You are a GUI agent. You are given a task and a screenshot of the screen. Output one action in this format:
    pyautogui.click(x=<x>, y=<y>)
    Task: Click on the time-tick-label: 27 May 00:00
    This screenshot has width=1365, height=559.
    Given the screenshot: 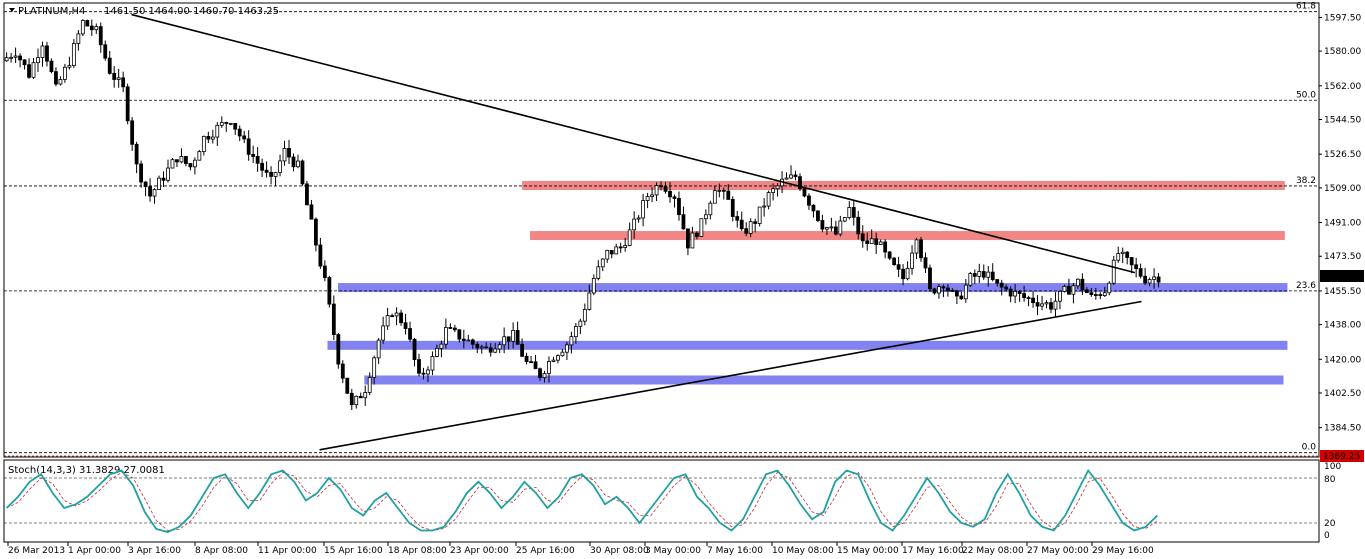 What is the action you would take?
    pyautogui.click(x=1058, y=551)
    